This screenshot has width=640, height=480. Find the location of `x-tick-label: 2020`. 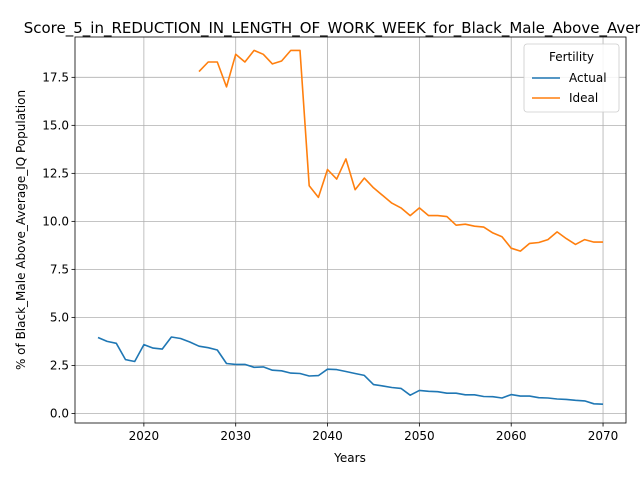

x-tick-label: 2020 is located at coordinates (144, 436).